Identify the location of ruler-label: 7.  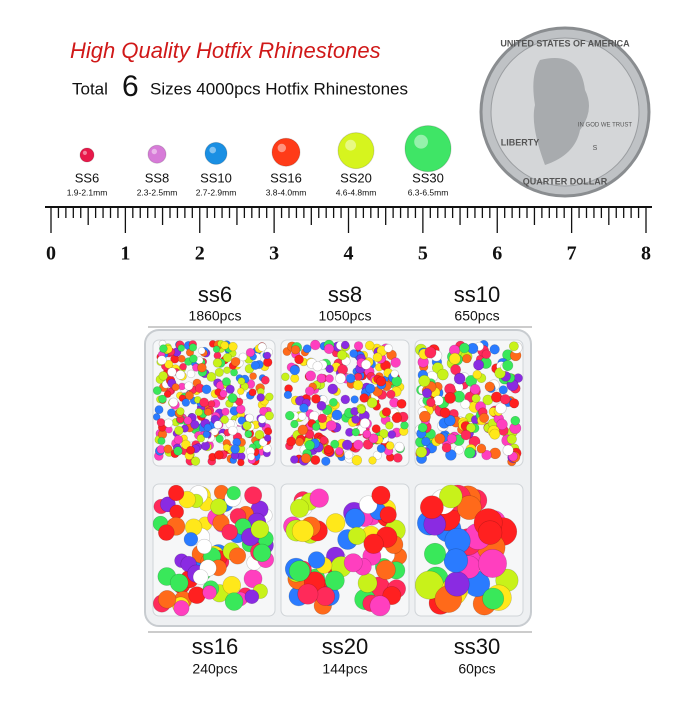
(572, 254).